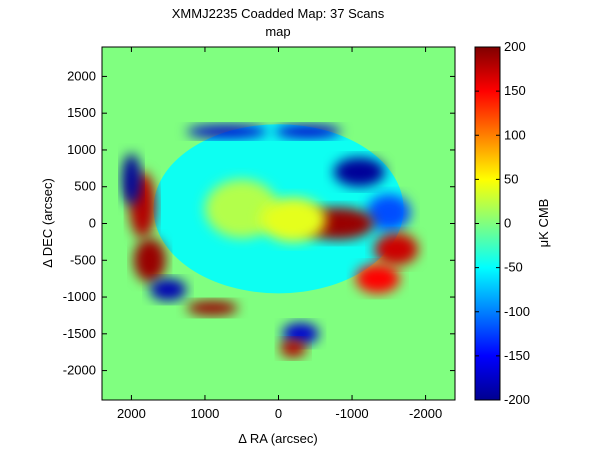 The height and width of the screenshot is (455, 600). Describe the element at coordinates (81, 112) in the screenshot. I see `y-tick-label: 1500` at that location.